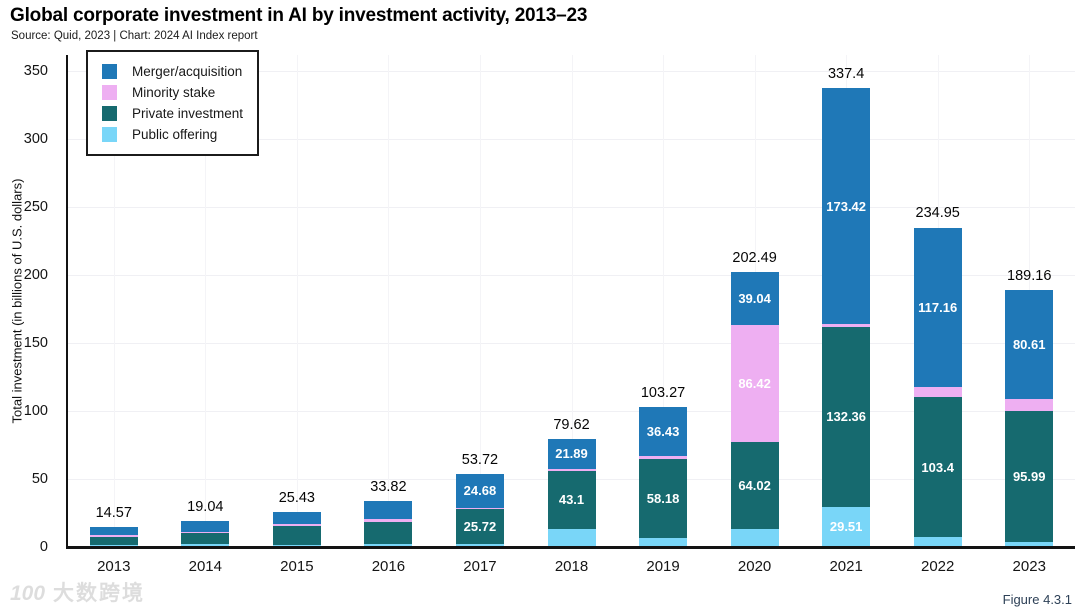  Describe the element at coordinates (1037, 599) in the screenshot. I see `figure-label: Figure 4.3.1` at that location.